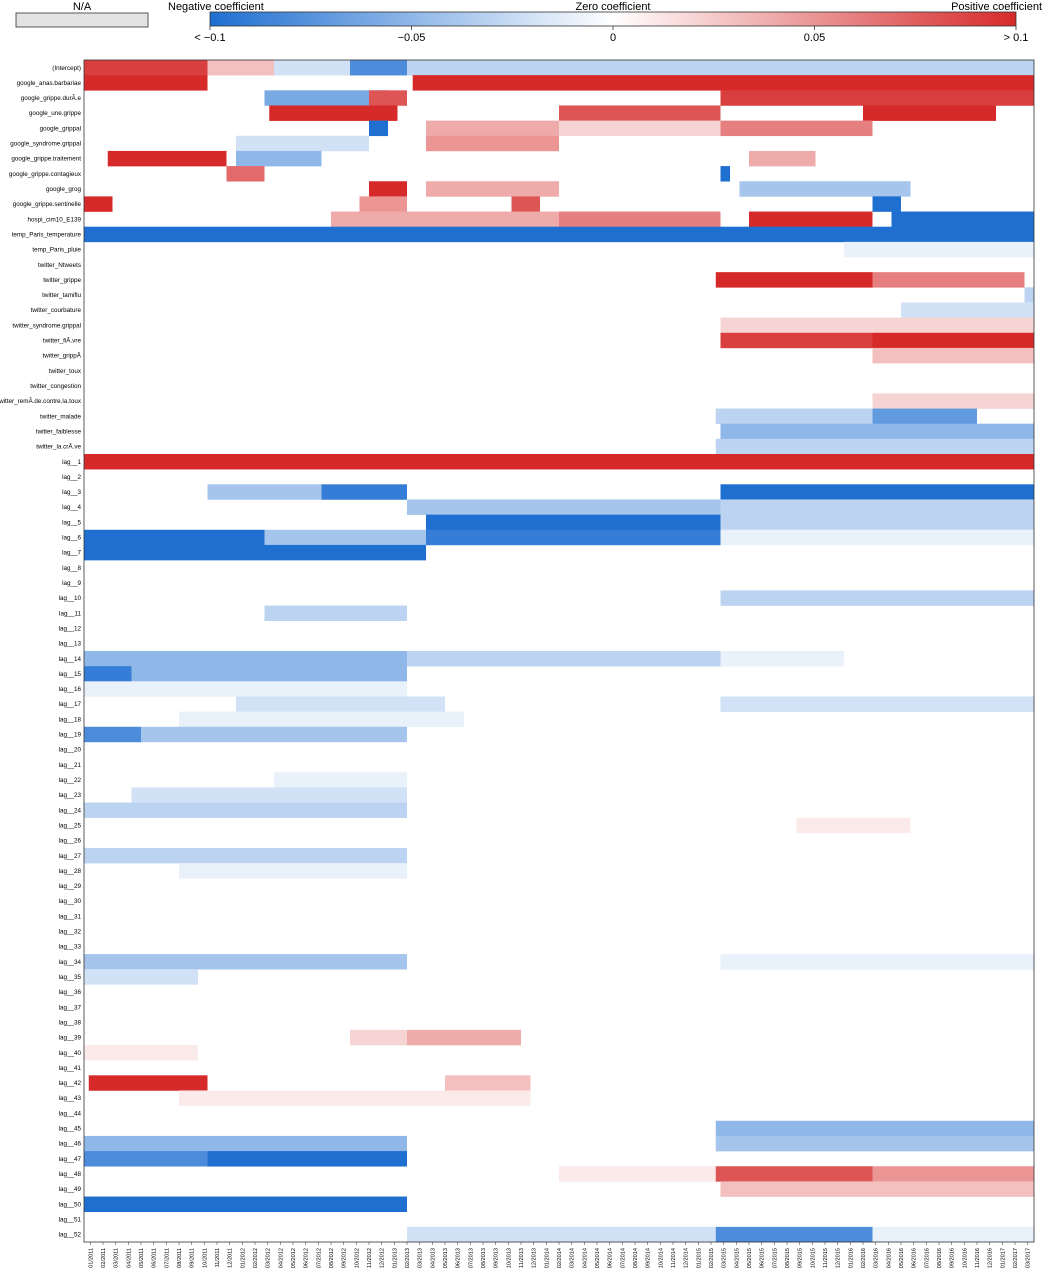 The image size is (1058, 1280). Describe the element at coordinates (70, 1144) in the screenshot. I see `row-label: lag__46` at that location.